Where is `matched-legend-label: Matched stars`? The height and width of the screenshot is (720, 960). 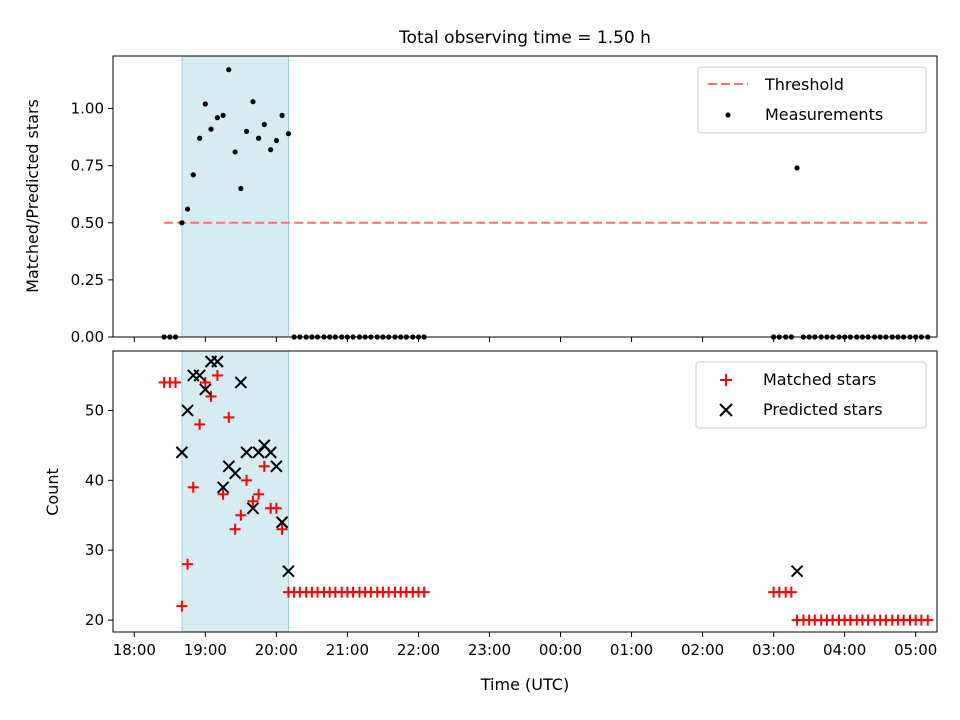 matched-legend-label: Matched stars is located at coordinates (819, 379).